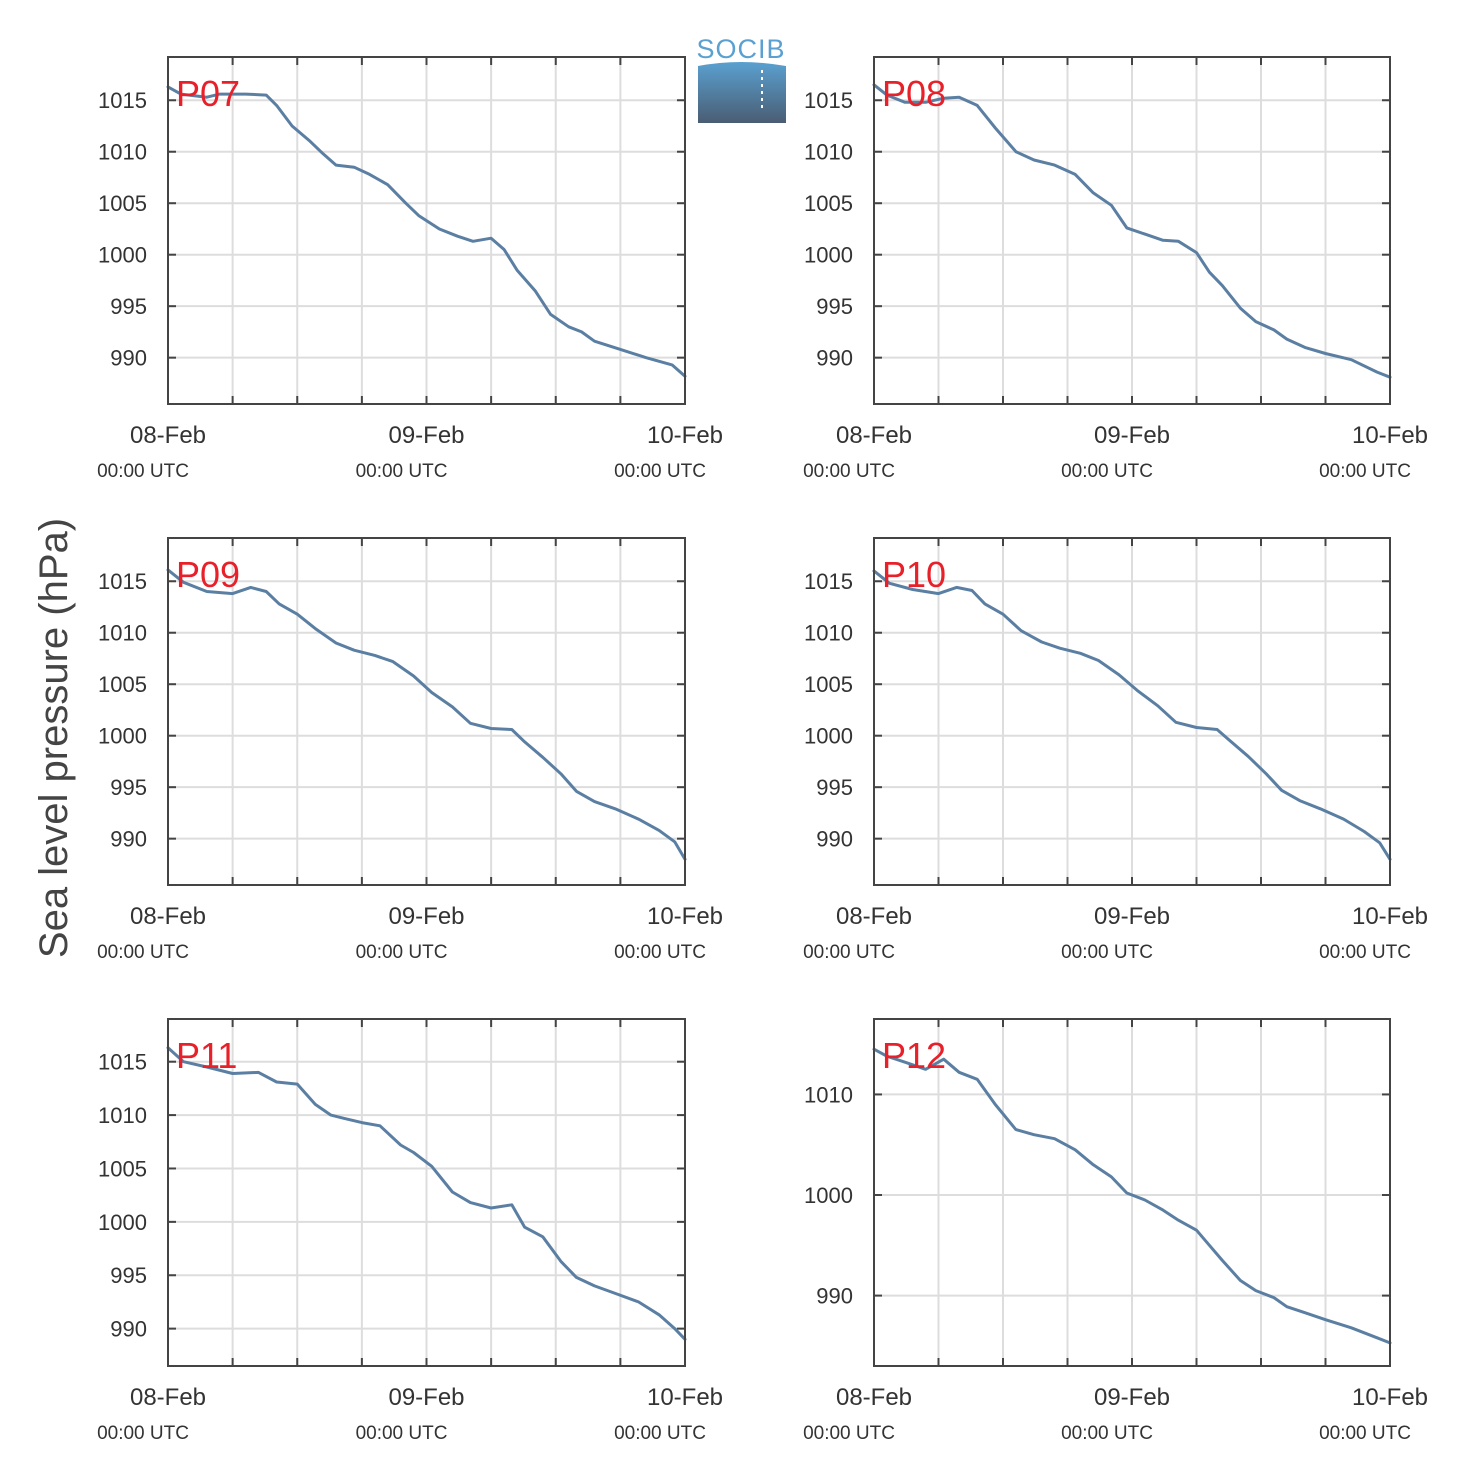 The width and height of the screenshot is (1464, 1474). I want to click on logo-text: SOCIB, so click(740, 49).